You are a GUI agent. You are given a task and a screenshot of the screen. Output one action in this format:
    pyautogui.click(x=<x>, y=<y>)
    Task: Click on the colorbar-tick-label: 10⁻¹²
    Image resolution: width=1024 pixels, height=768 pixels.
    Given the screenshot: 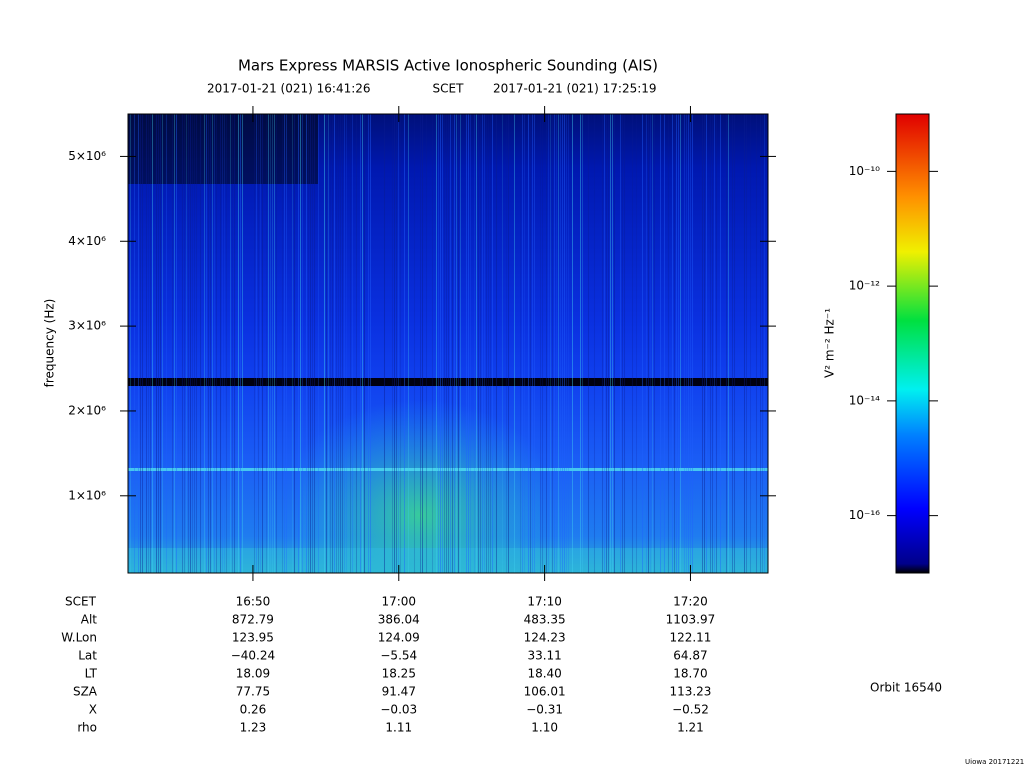 What is the action you would take?
    pyautogui.click(x=864, y=286)
    